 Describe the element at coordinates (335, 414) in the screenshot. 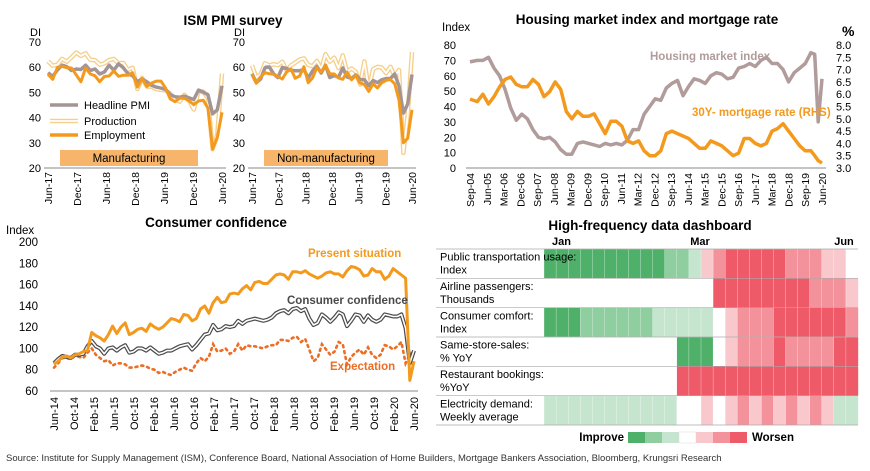

I see `confidence-xtick: Feb-19` at that location.